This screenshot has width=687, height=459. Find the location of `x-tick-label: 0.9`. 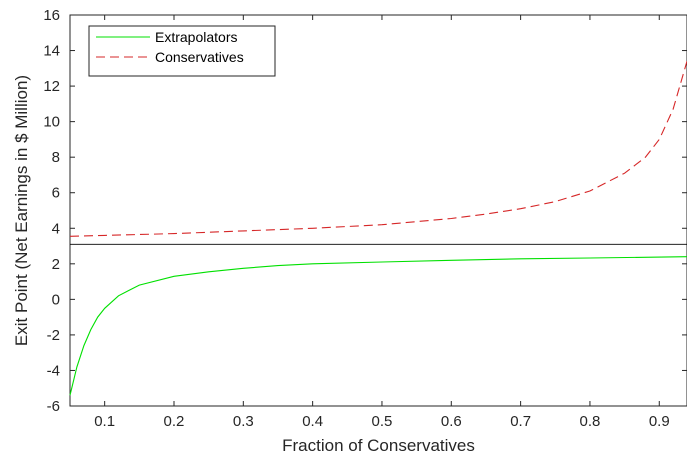

x-tick-label: 0.9 is located at coordinates (659, 421).